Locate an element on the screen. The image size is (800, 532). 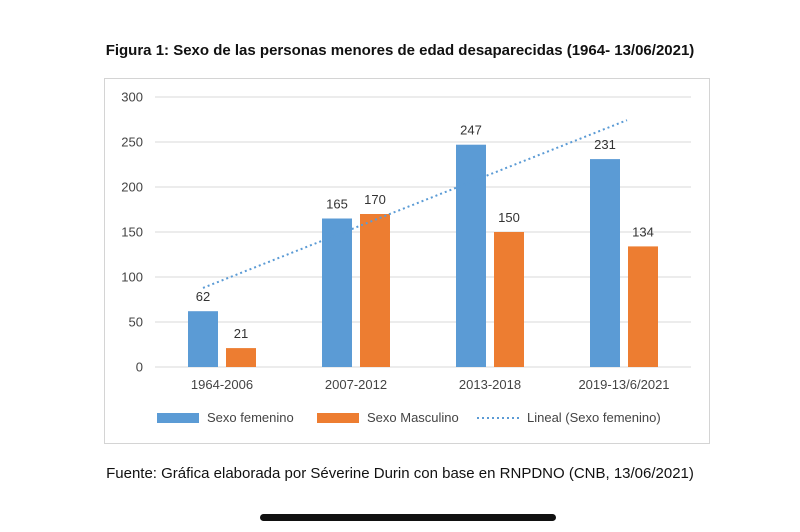
data-label: 165 is located at coordinates (337, 204).